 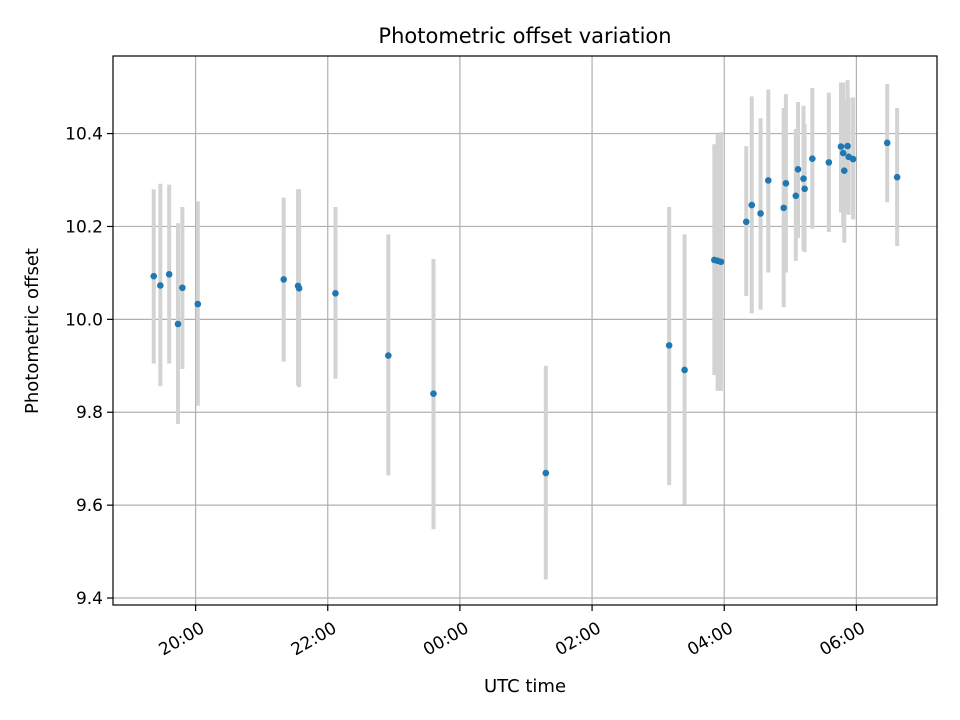 I want to click on y-tick-label: 10.0, so click(x=84, y=320).